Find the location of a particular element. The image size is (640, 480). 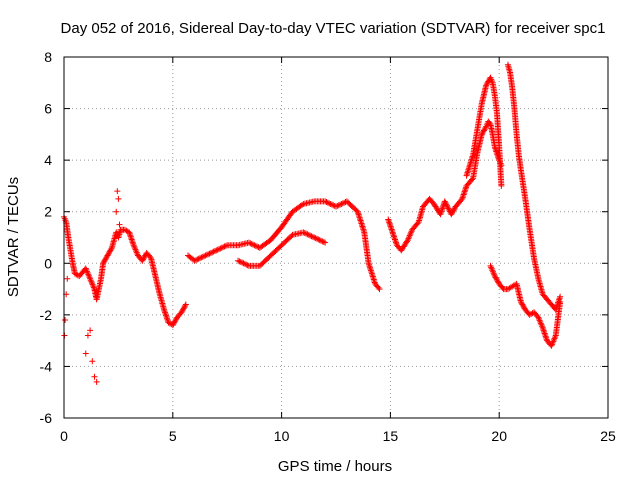

y-tick-label: 4 is located at coordinates (48, 160).